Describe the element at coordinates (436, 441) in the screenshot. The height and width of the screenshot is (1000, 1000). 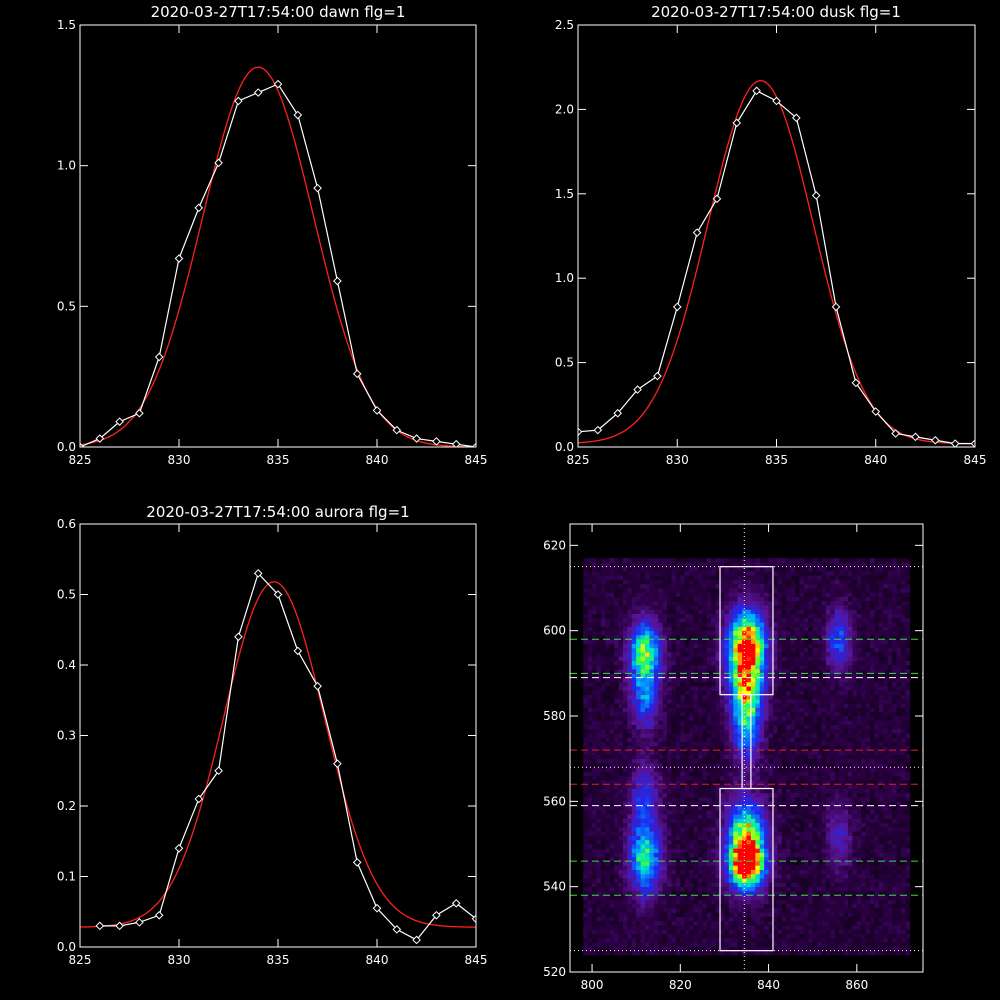
I see `dawn-data-point` at that location.